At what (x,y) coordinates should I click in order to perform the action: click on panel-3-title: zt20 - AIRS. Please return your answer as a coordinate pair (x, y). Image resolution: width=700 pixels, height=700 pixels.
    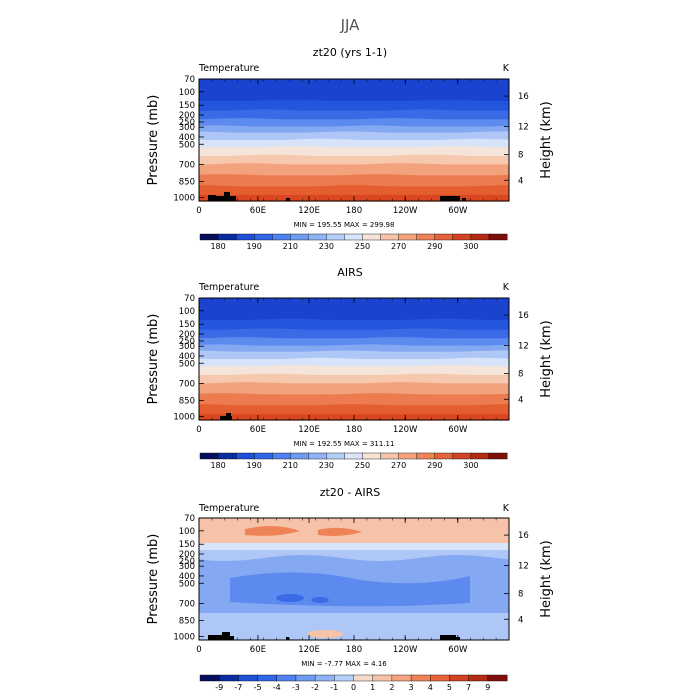
    Looking at the image, I should click on (350, 492).